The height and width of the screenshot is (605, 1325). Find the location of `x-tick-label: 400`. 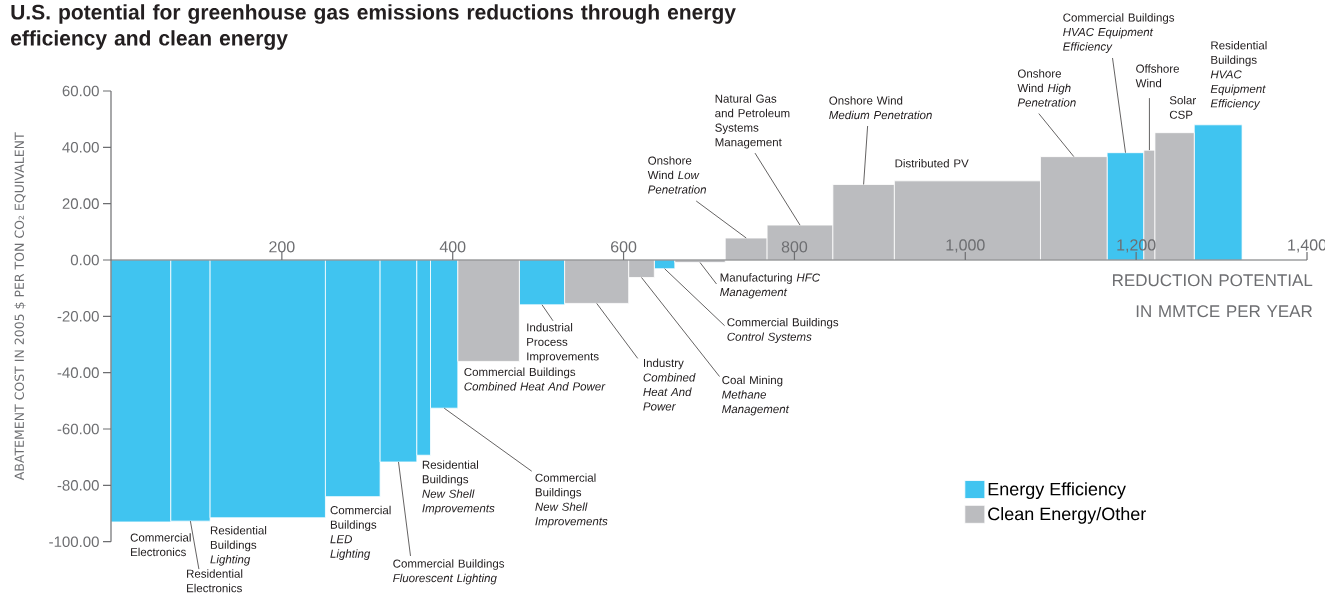

x-tick-label: 400 is located at coordinates (452, 247).